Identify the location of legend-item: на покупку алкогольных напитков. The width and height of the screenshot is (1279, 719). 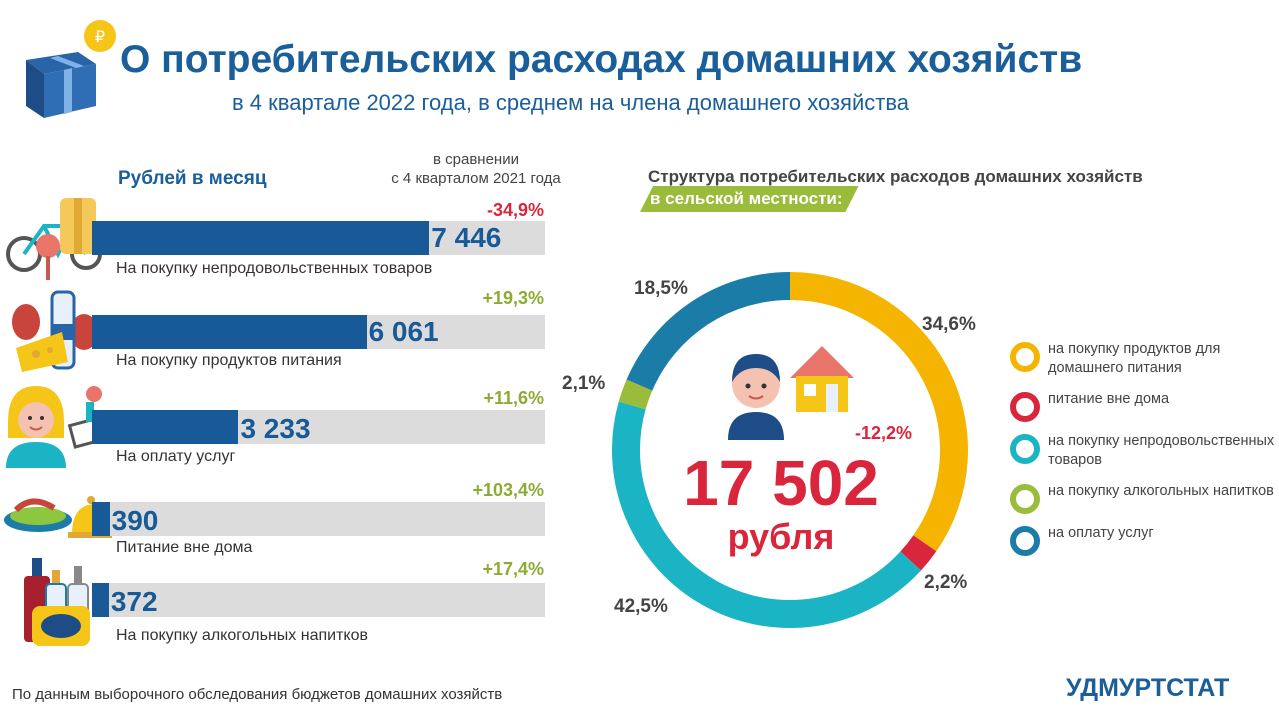
(1142, 498).